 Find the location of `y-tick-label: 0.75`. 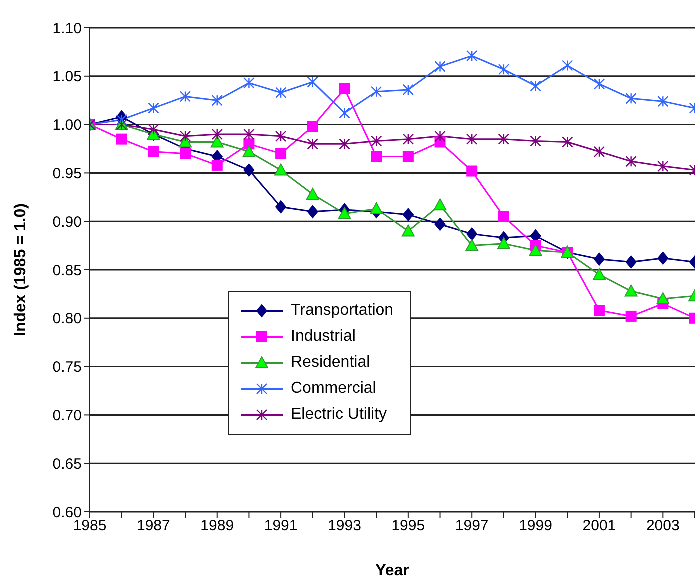

y-tick-label: 0.75 is located at coordinates (67, 367).